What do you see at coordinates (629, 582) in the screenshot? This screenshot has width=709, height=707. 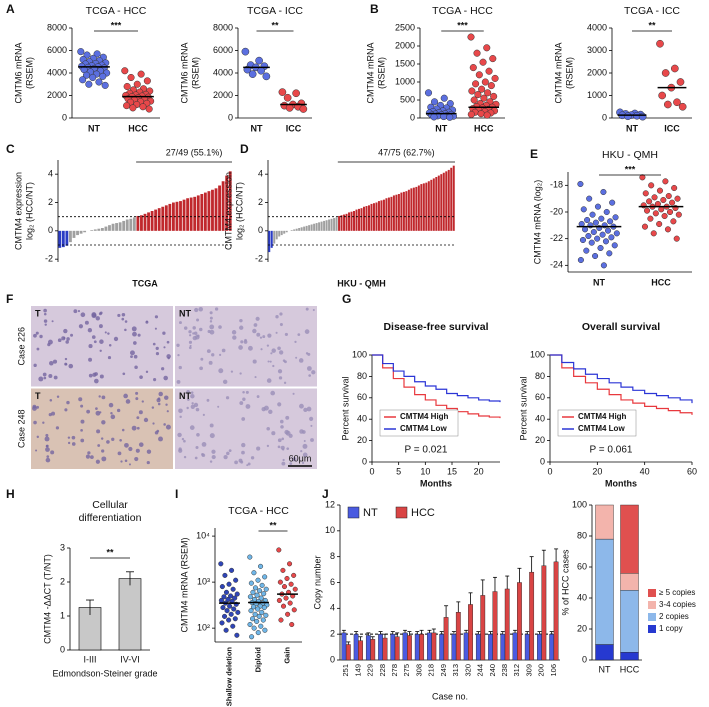 I see `bar-segment` at bounding box center [629, 582].